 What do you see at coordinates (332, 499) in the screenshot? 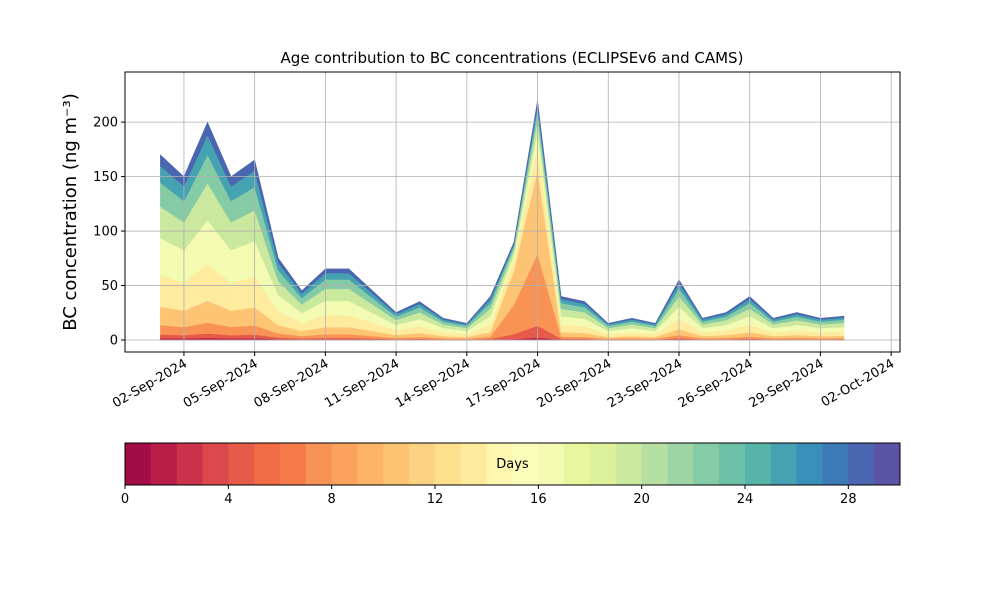
I see `colorbar-tick-label: 8` at bounding box center [332, 499].